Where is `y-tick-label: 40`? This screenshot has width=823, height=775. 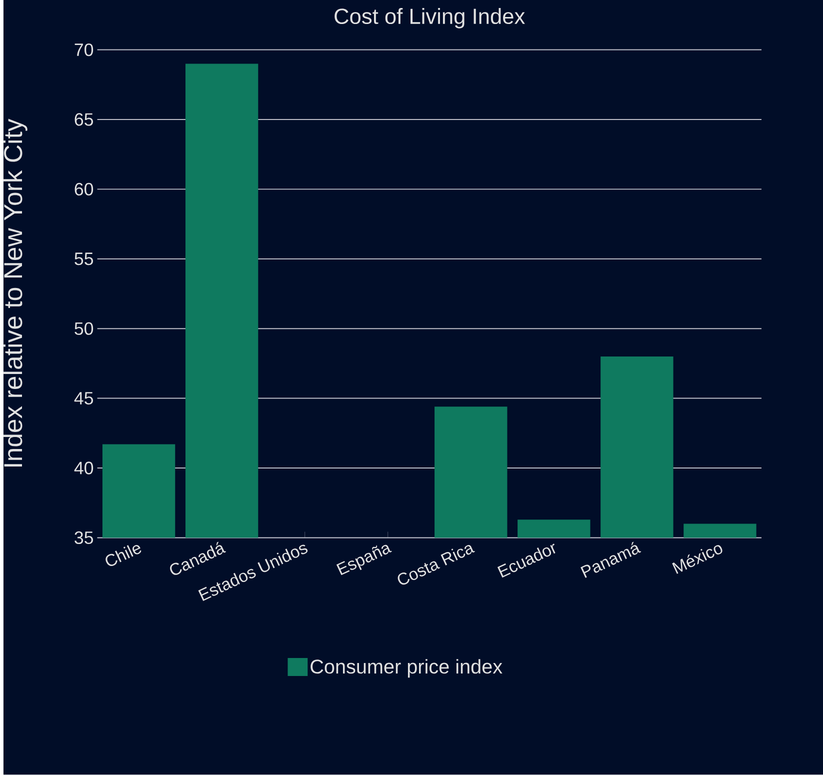
y-tick-label: 40 is located at coordinates (84, 468).